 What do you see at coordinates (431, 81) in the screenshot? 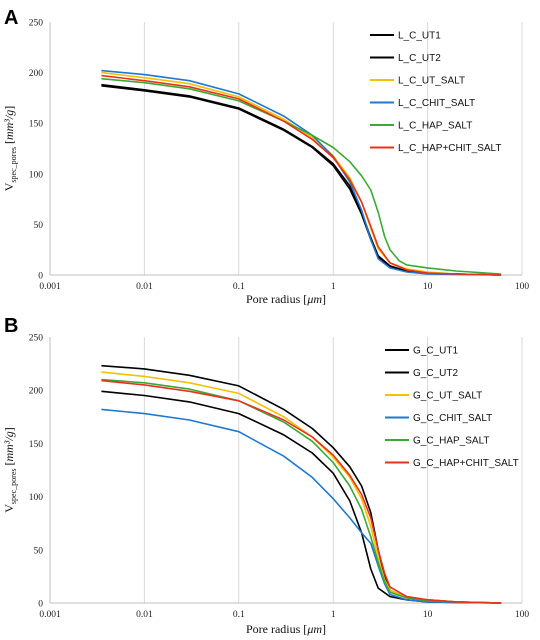
I see `legend-label: L_C_UT_SALT` at bounding box center [431, 81].